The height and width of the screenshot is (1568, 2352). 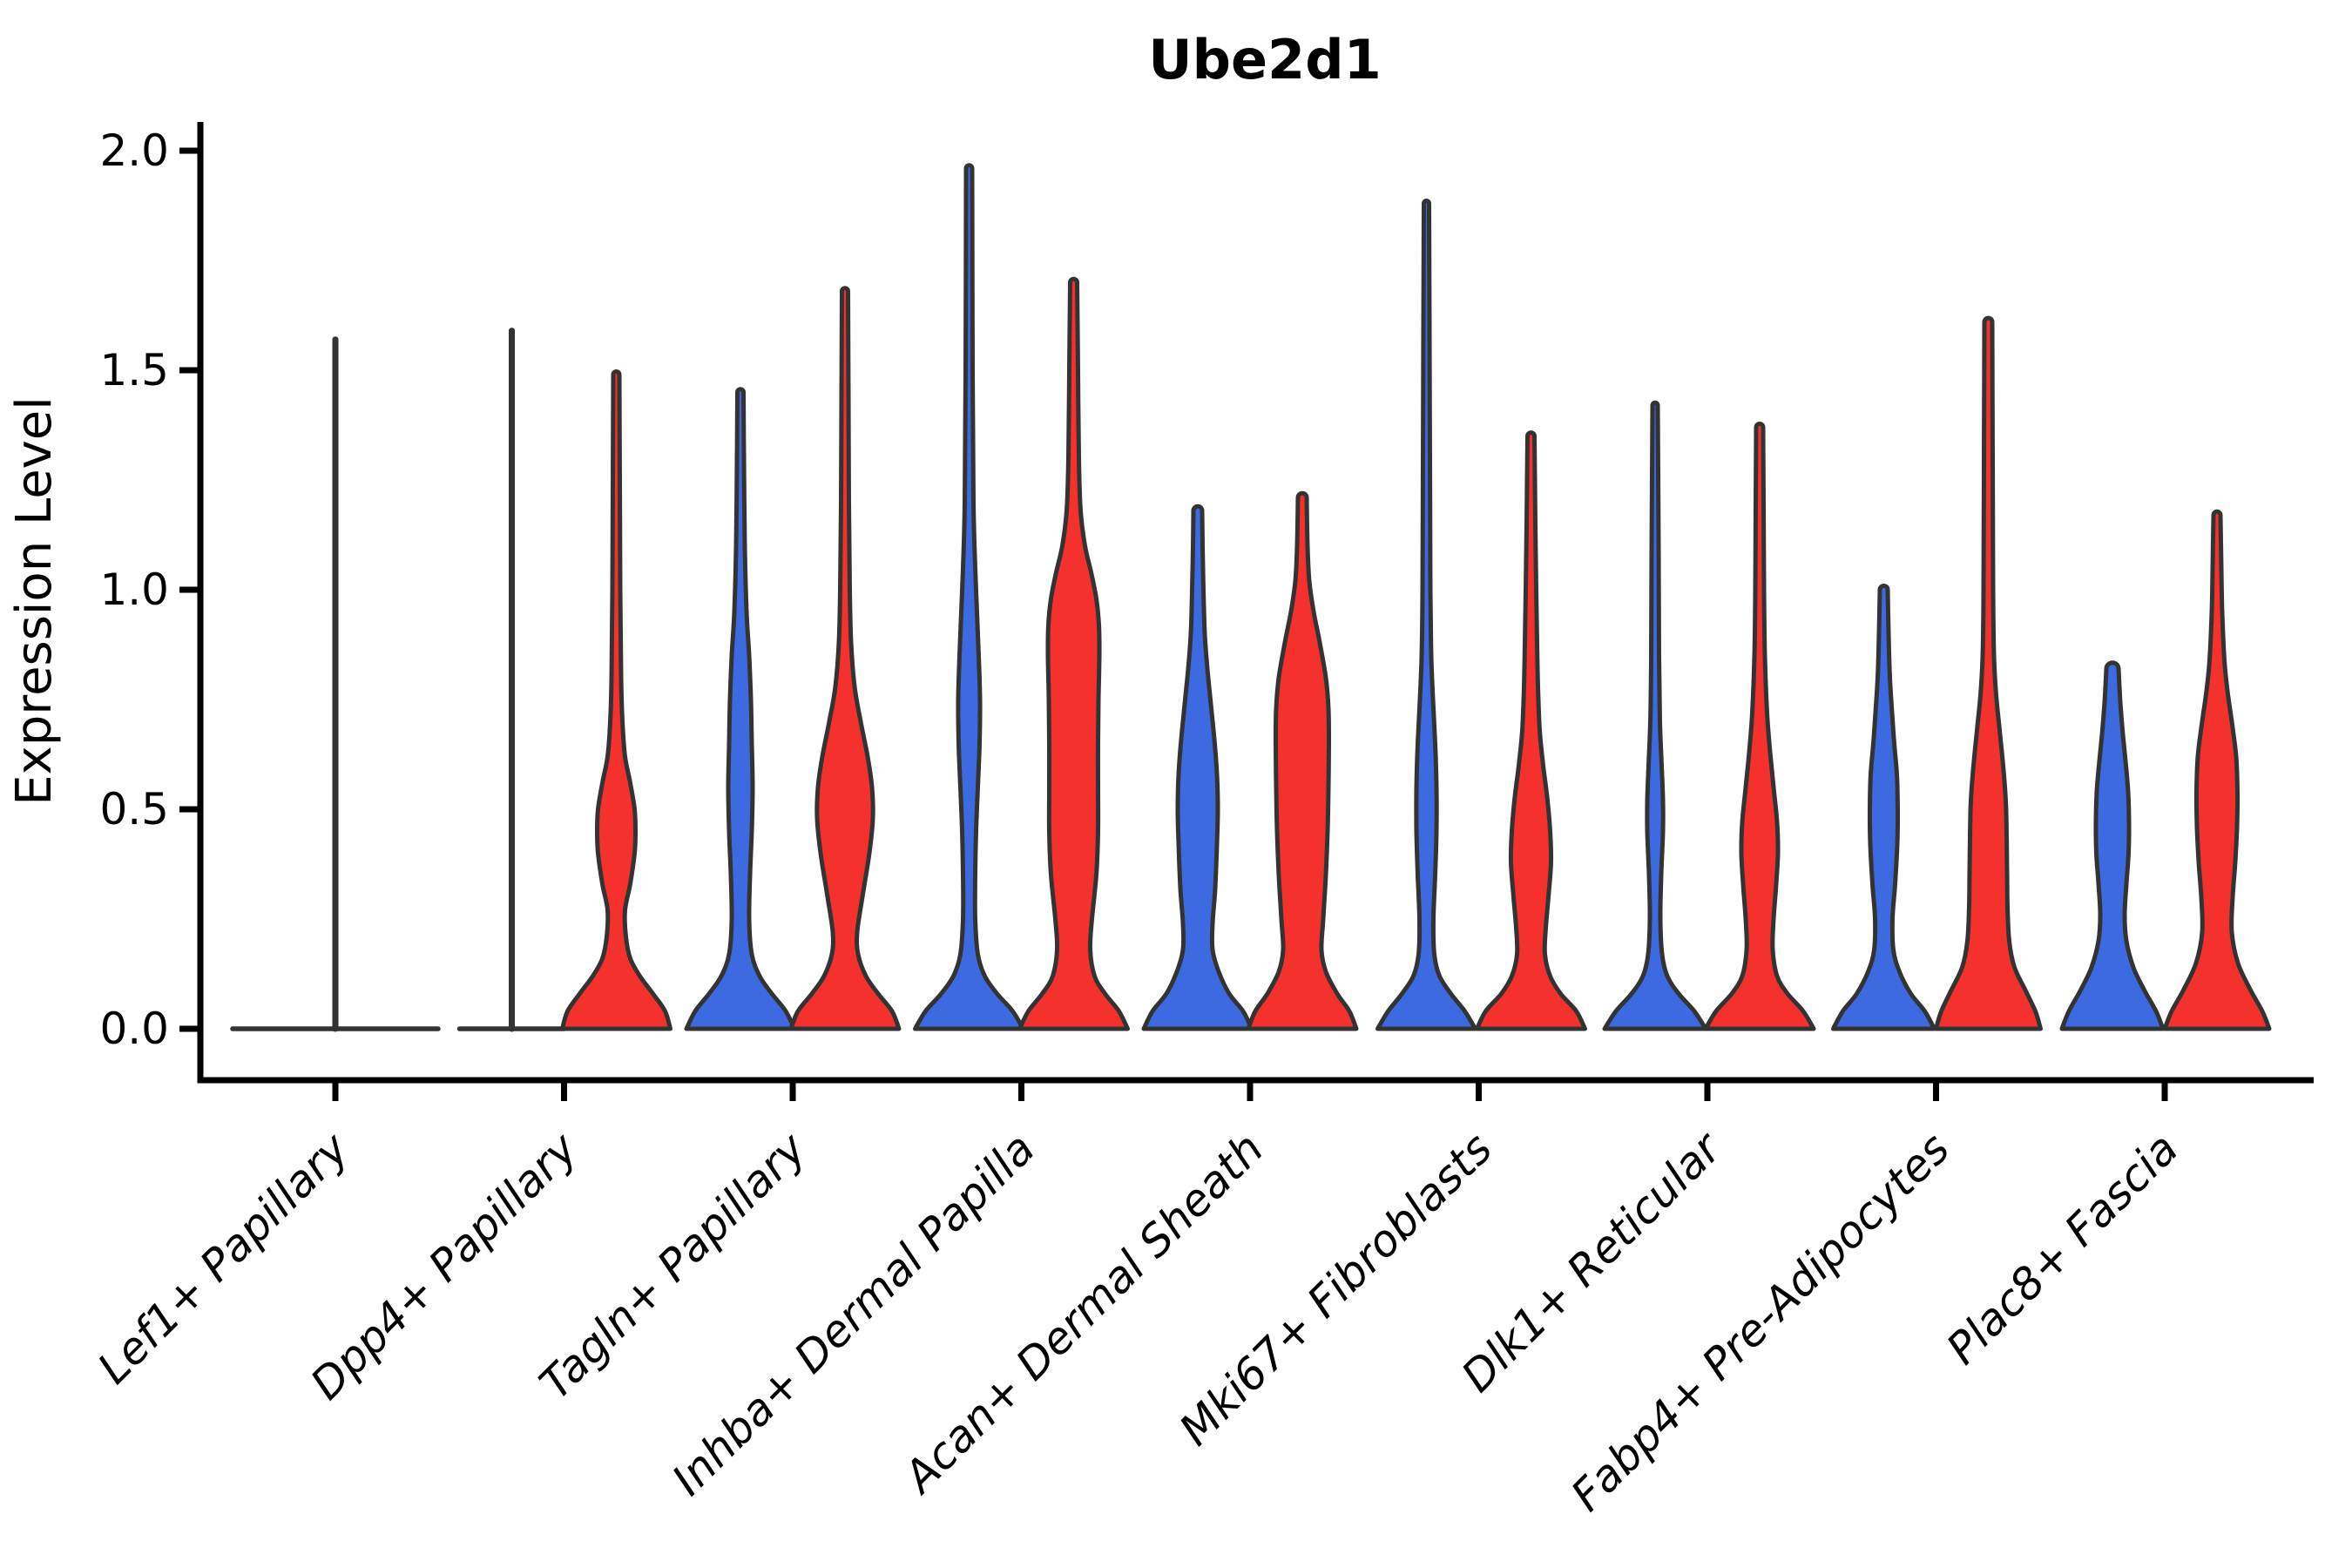 I want to click on y-tick-label: 1.5, so click(x=134, y=370).